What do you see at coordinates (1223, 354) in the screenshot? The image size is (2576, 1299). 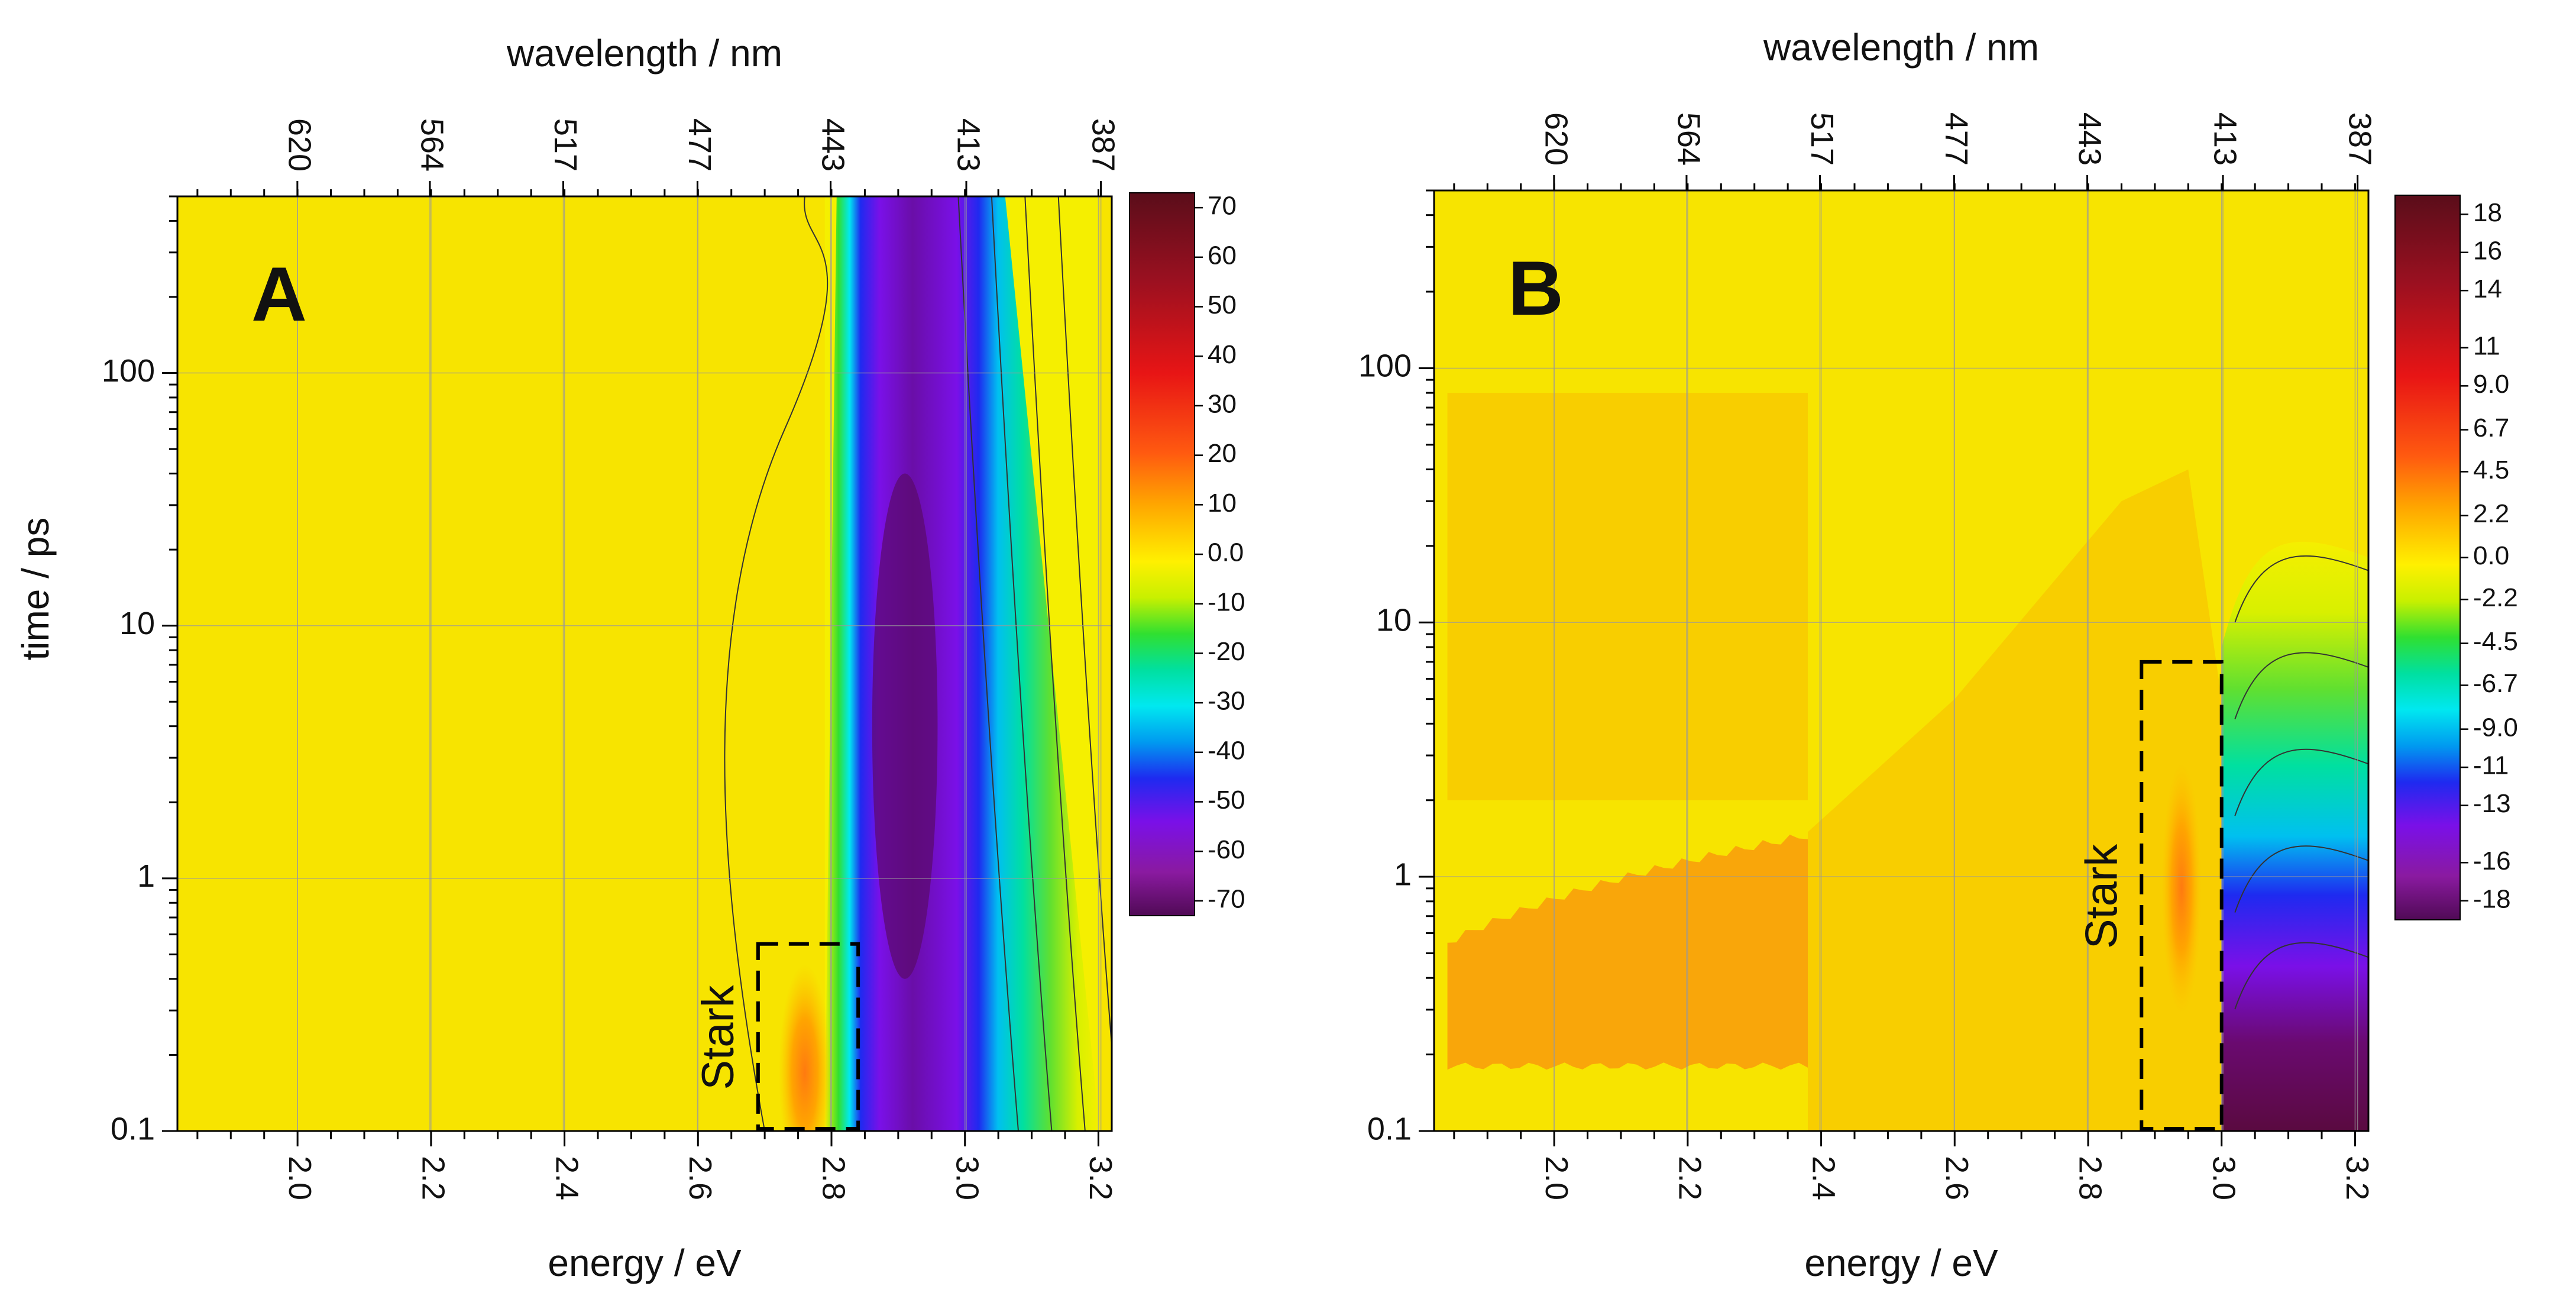 I see `colorbar-label: 40` at bounding box center [1223, 354].